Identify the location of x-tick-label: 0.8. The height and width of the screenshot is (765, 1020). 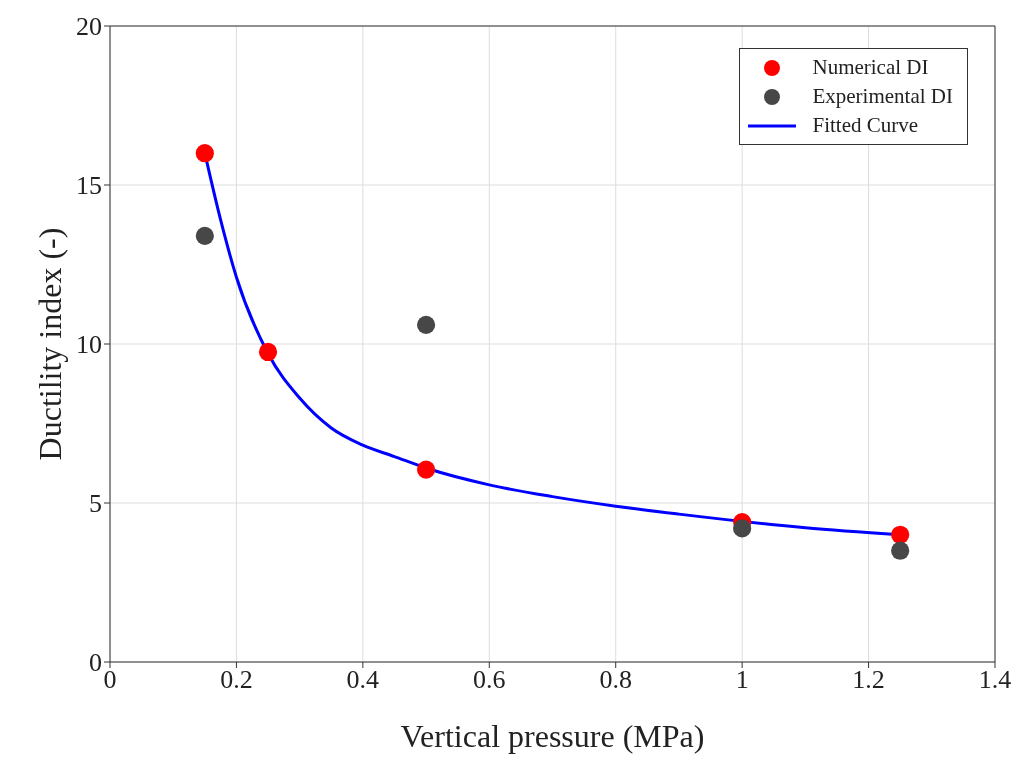
(615, 680).